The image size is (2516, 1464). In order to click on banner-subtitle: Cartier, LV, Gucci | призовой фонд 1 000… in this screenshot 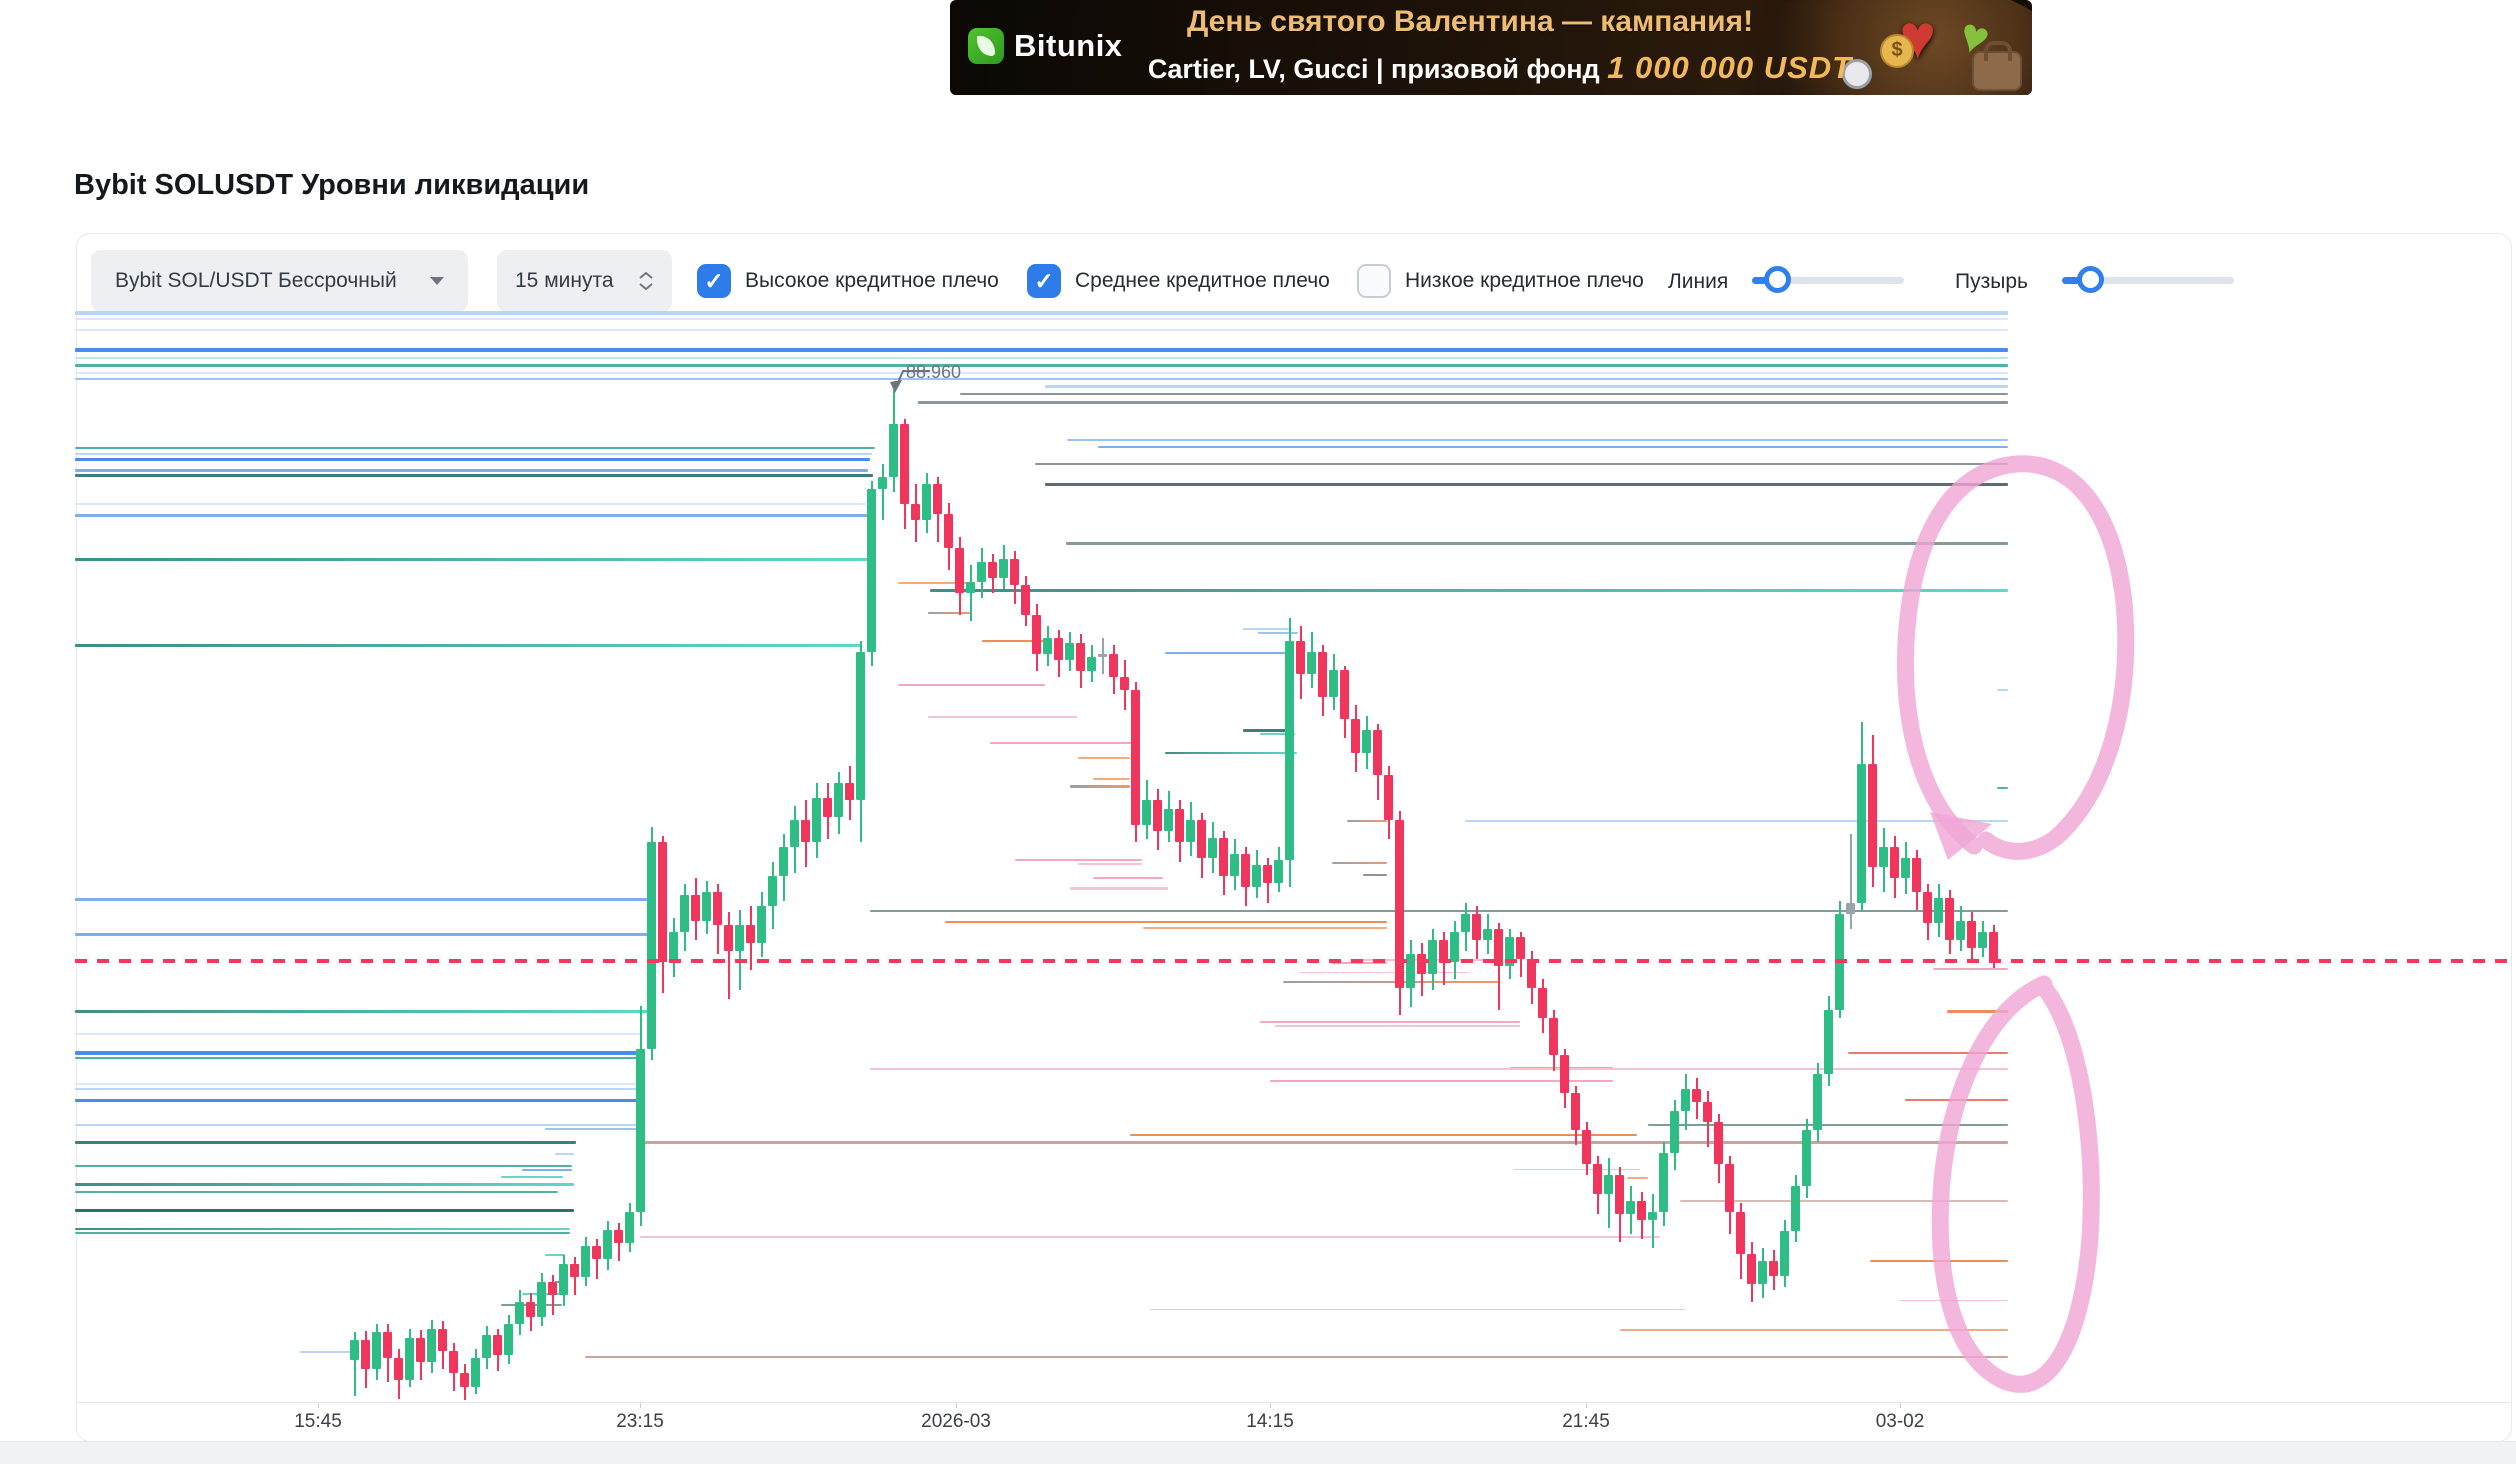, I will do `click(1500, 68)`.